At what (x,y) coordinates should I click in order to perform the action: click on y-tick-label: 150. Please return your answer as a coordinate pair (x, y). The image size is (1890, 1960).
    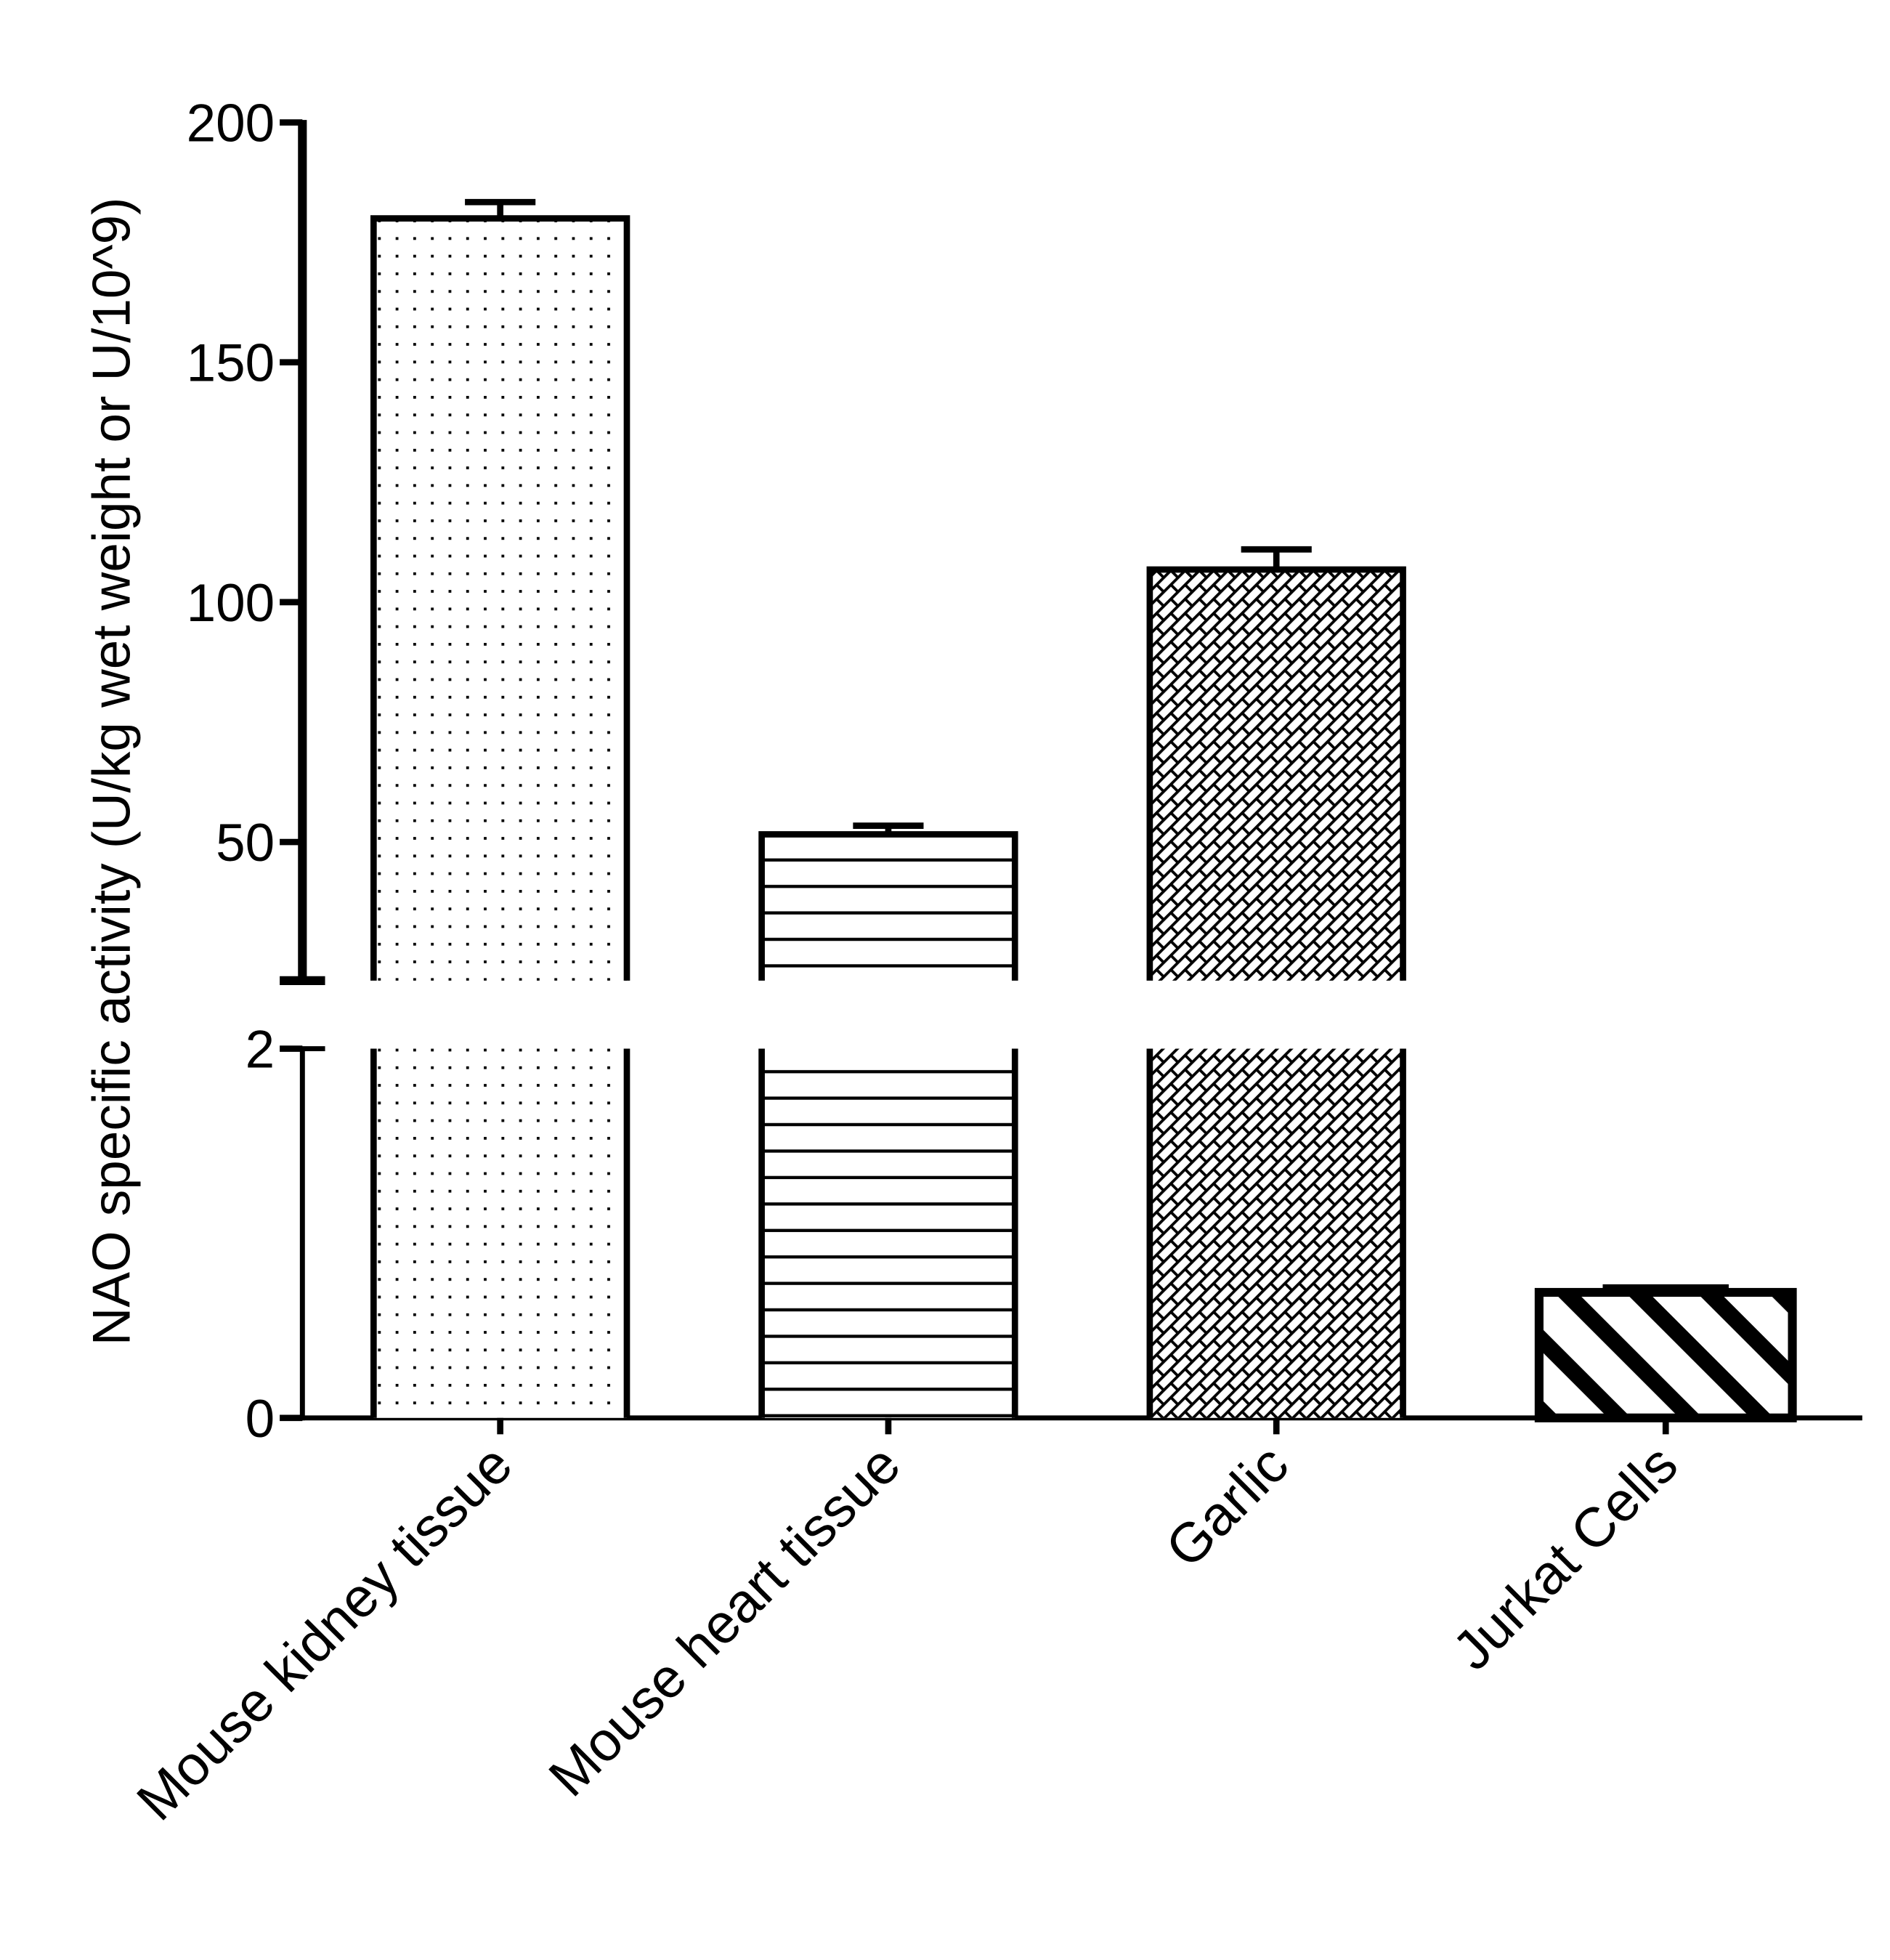
    Looking at the image, I should click on (231, 363).